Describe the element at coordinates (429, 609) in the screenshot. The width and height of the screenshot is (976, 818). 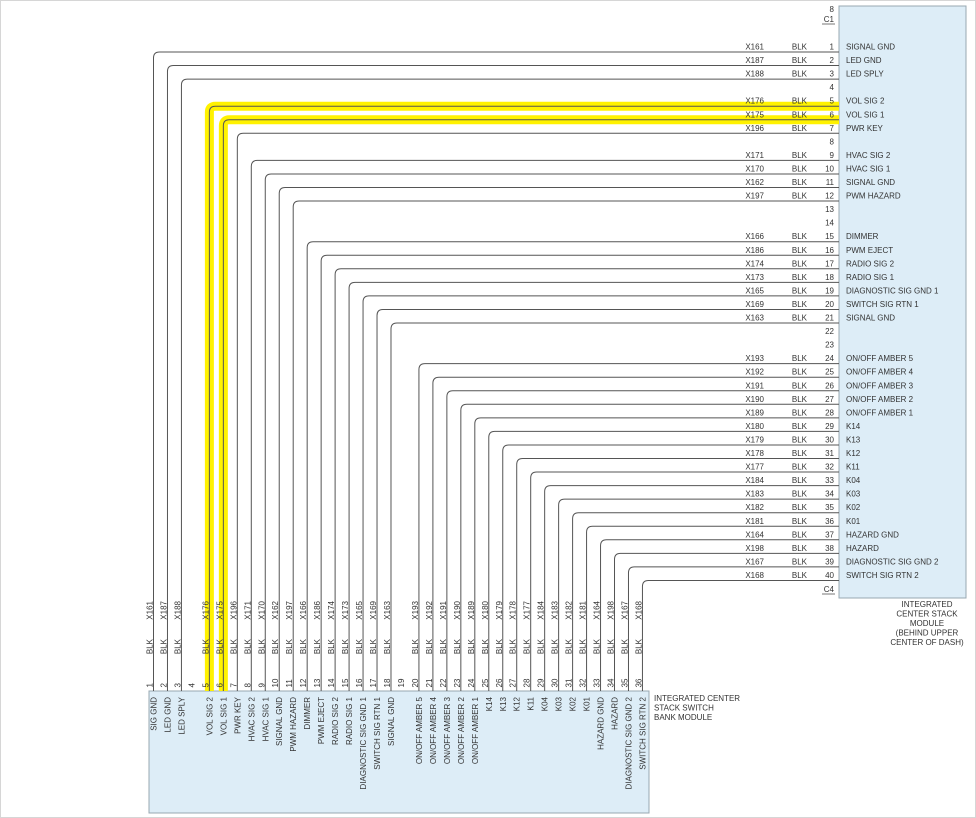
I see `wire-id-label: X192` at that location.